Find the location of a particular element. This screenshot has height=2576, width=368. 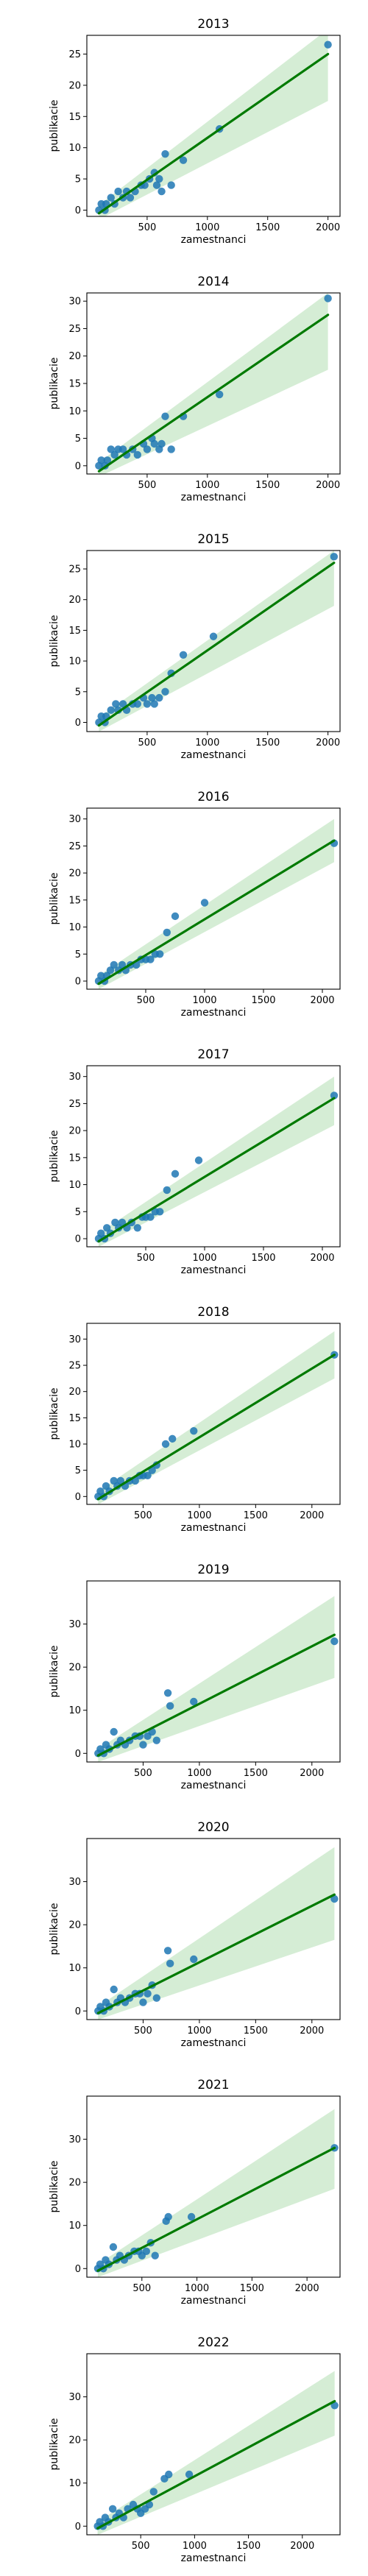

chart-title: 2020 is located at coordinates (213, 1827).